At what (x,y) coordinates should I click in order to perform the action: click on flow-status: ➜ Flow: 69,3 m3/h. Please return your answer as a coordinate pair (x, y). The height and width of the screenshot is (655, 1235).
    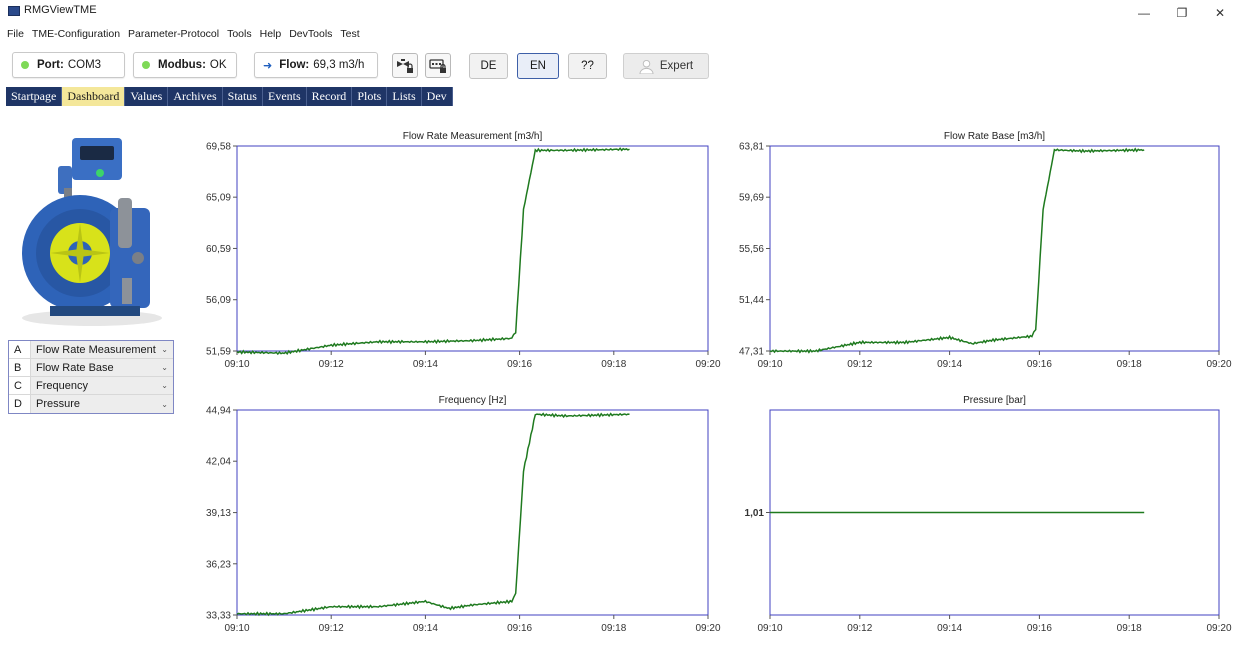
    Looking at the image, I should click on (316, 65).